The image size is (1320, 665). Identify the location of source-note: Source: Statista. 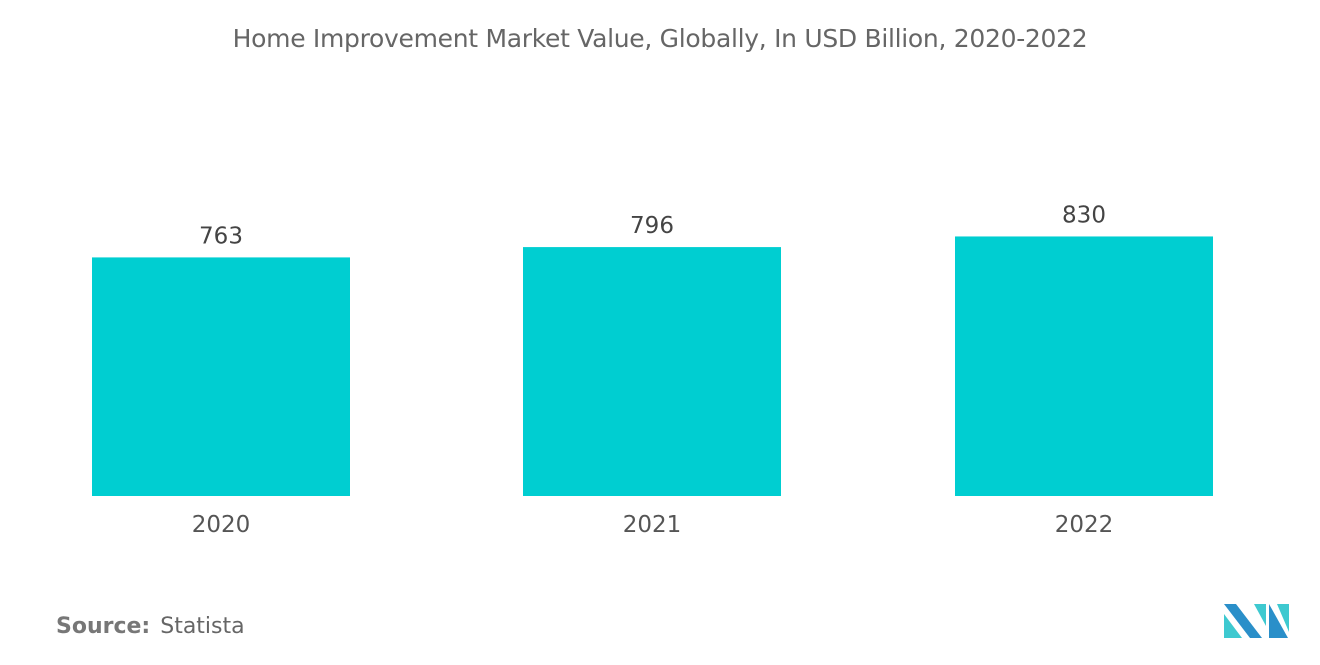
(150, 626).